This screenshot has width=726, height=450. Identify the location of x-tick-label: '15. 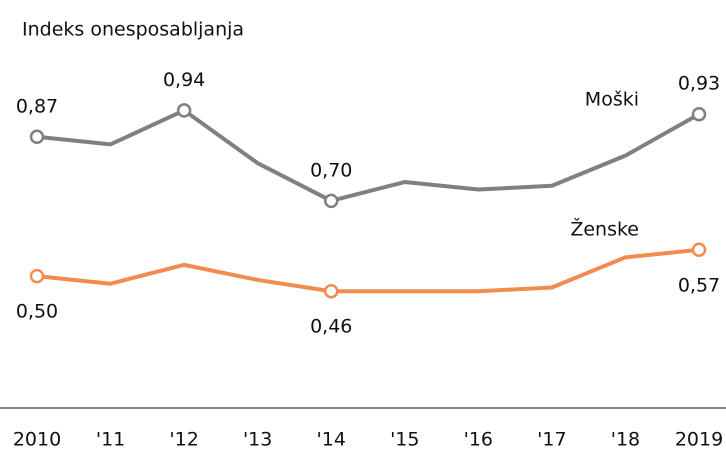
(404, 439).